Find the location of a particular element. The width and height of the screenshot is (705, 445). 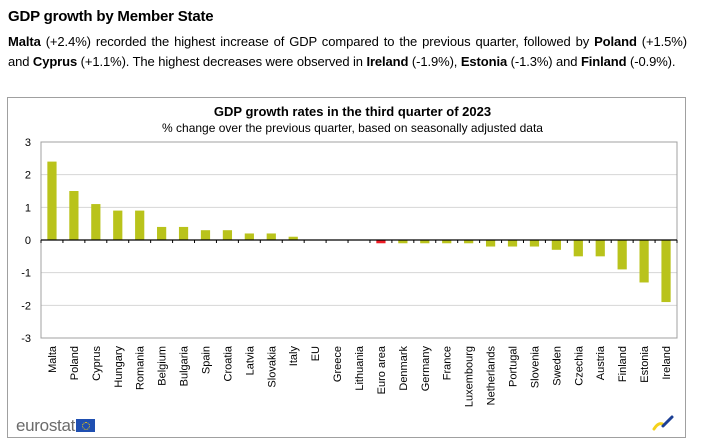

summary-text: (-1.3%) and is located at coordinates (544, 61).